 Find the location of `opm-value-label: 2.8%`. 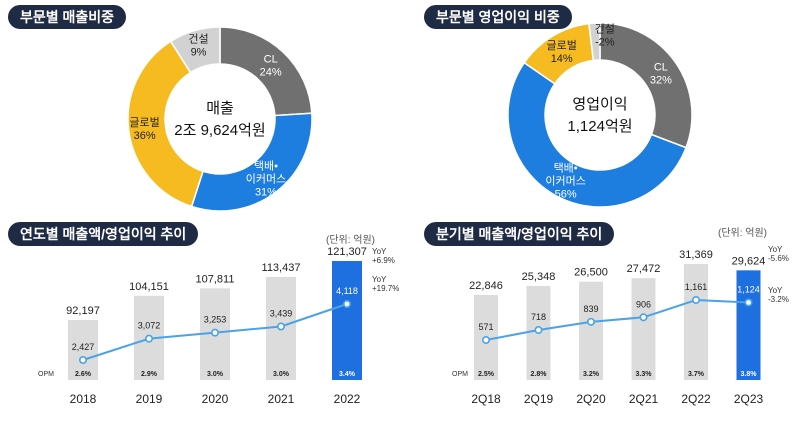

opm-value-label: 2.8% is located at coordinates (539, 374).